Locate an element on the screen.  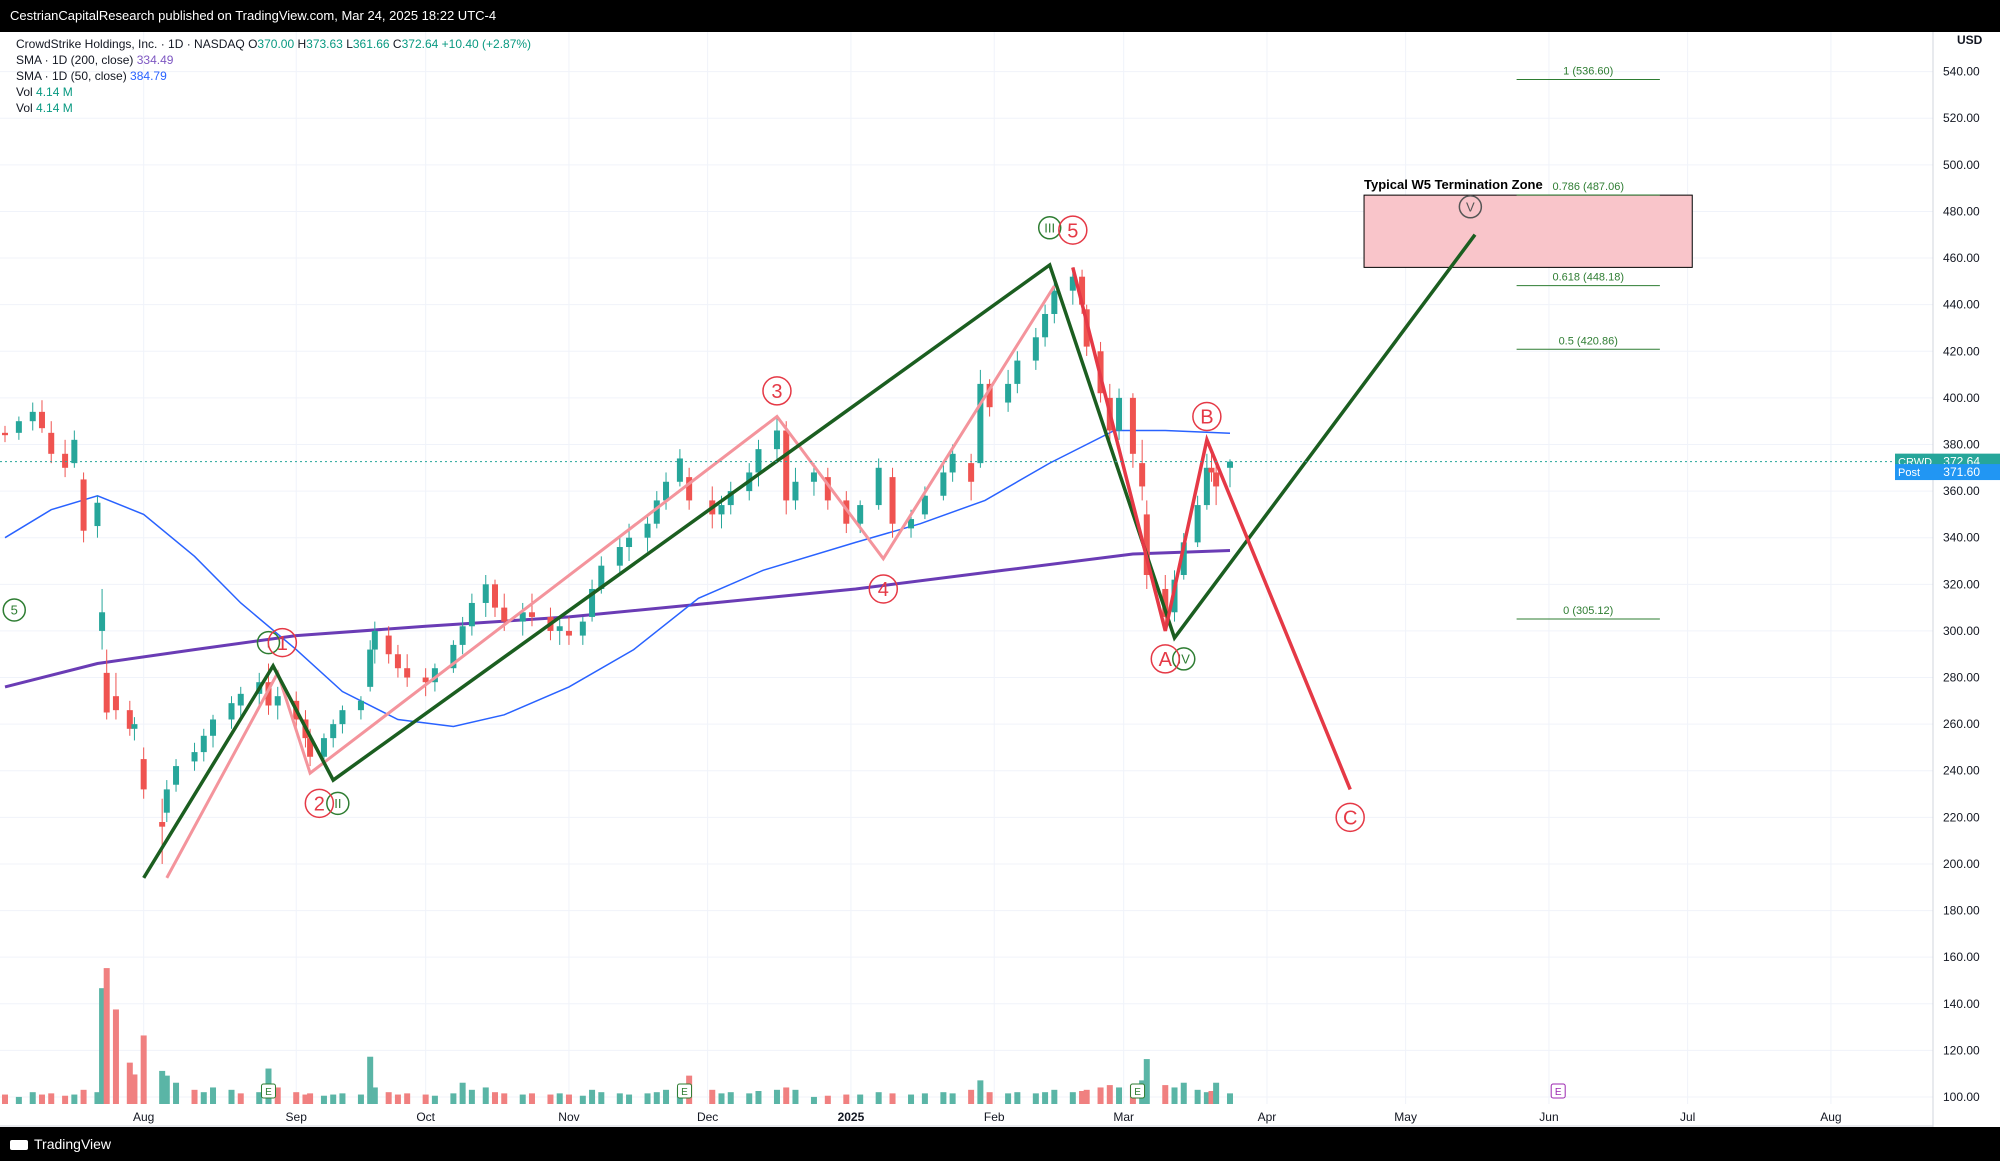
time-axis: Aug Sep Oct Nov Dec 2025 Feb Mar Apr May Jun Jul Aug is located at coordinates (987, 1117).